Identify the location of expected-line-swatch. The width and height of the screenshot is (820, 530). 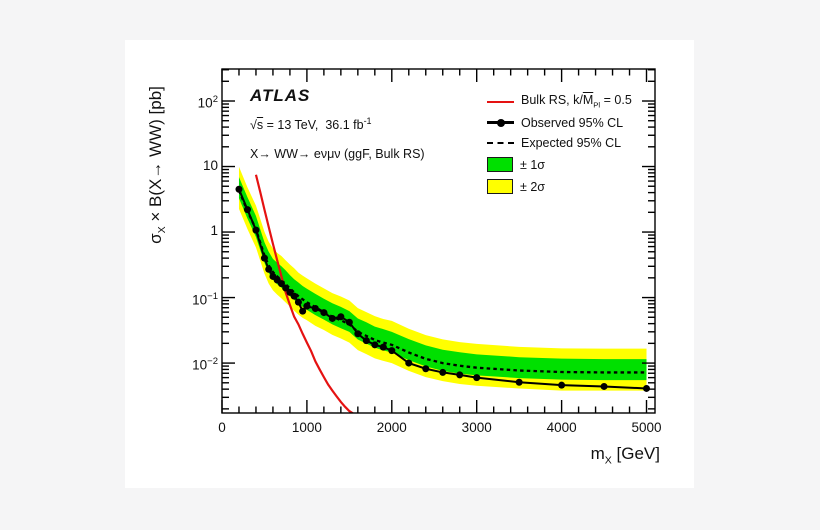
(500, 142).